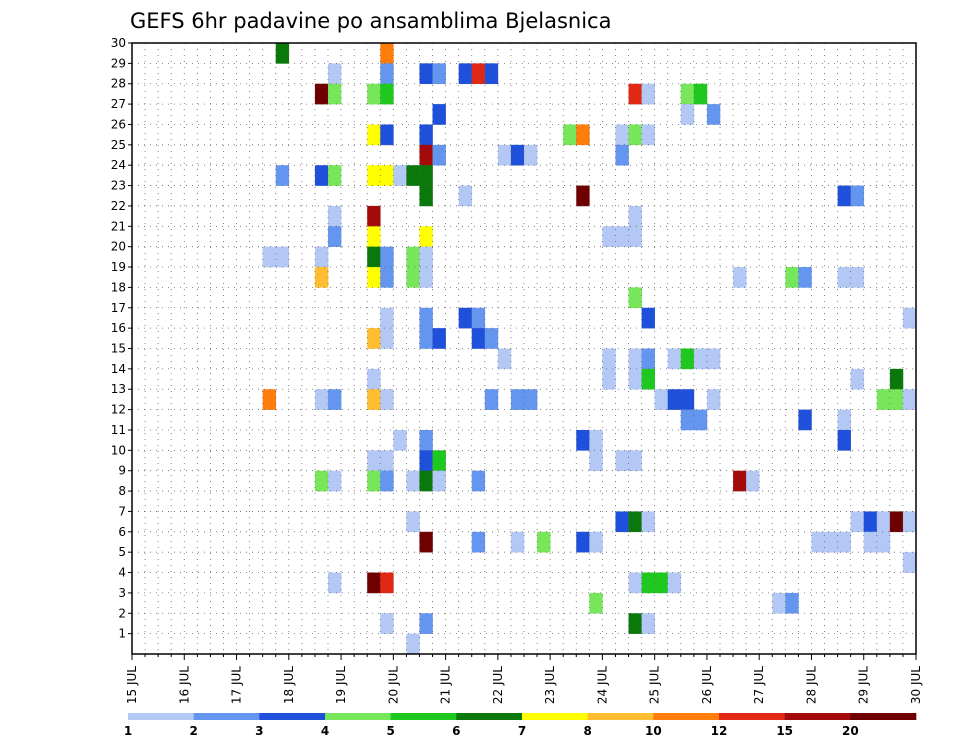 The image size is (960, 742). Describe the element at coordinates (118, 104) in the screenshot. I see `y-tick-label: 27` at that location.